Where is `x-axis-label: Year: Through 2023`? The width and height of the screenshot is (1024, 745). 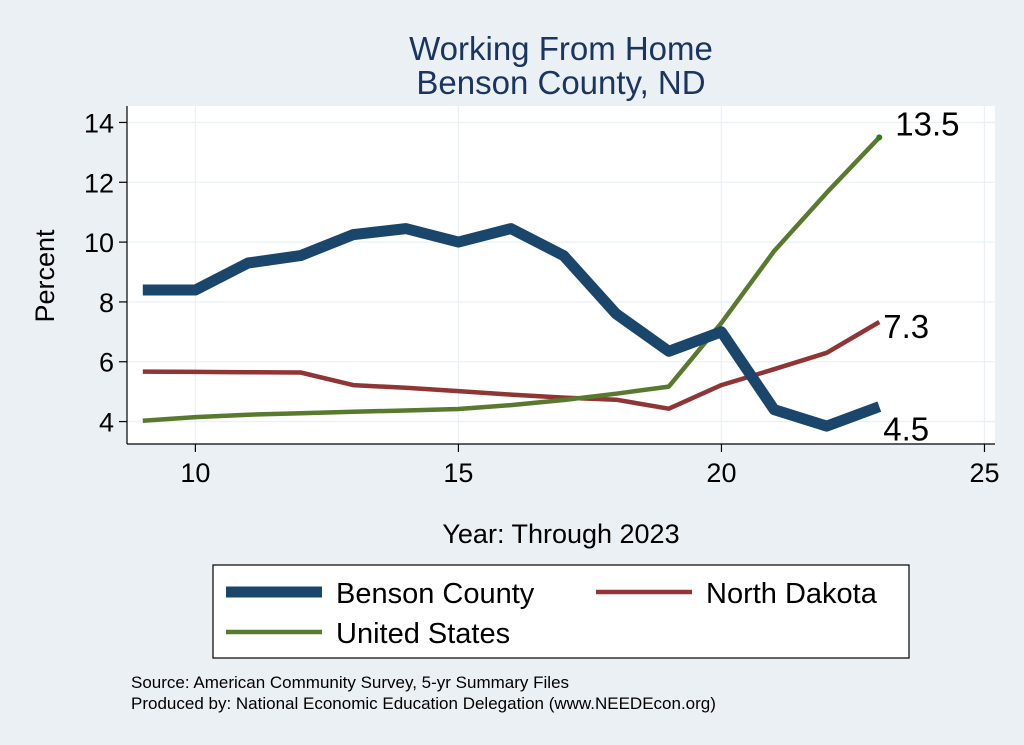 x-axis-label: Year: Through 2023 is located at coordinates (560, 534).